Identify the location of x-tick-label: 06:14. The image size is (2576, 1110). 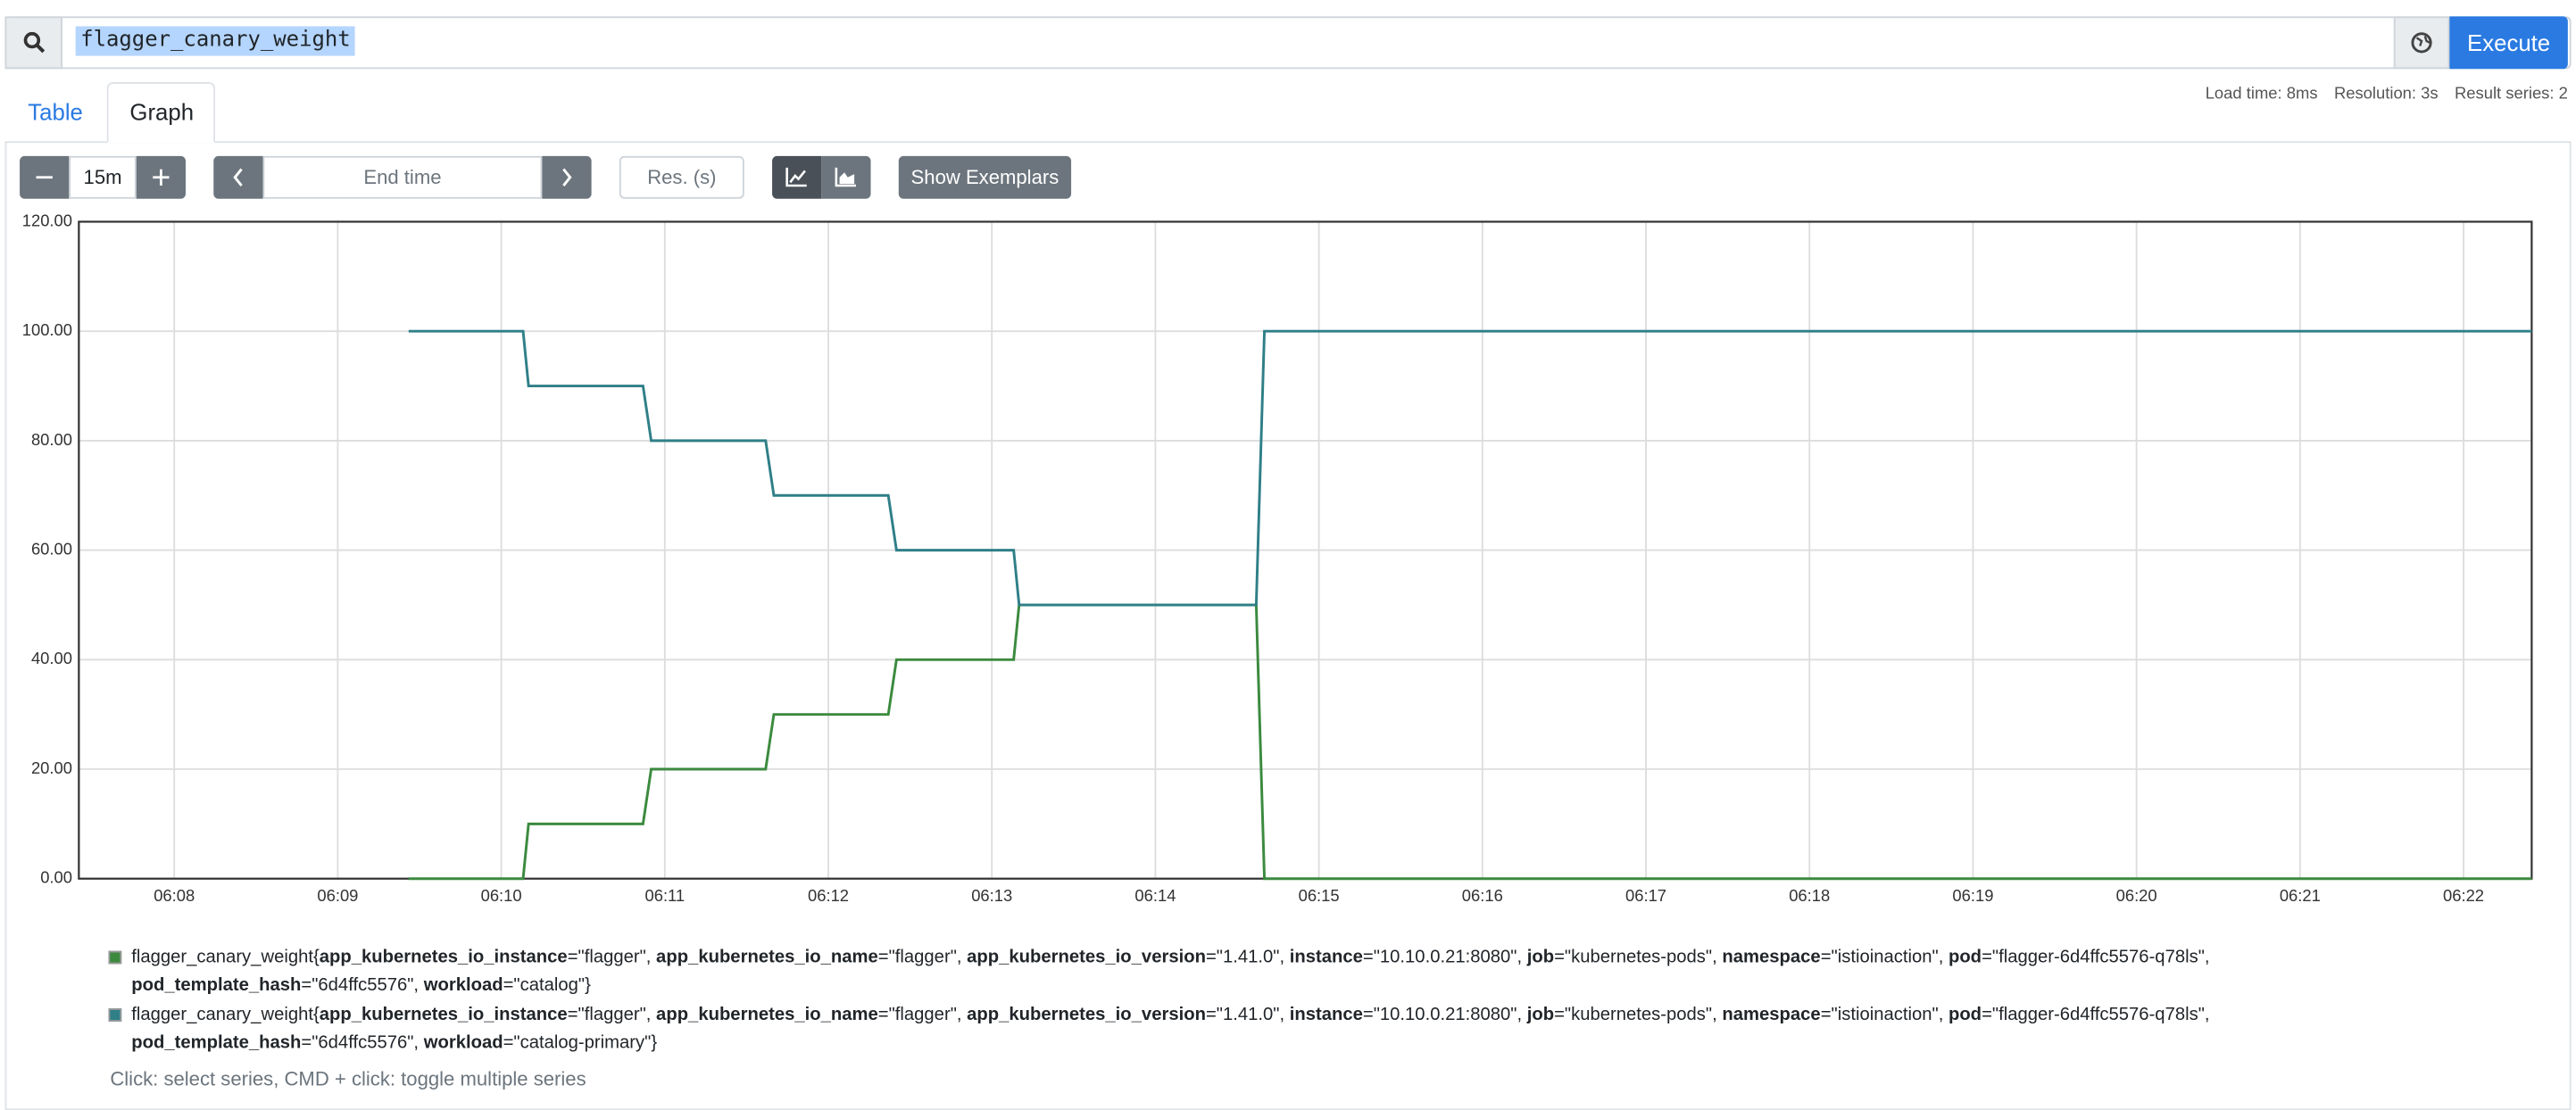
(1155, 895).